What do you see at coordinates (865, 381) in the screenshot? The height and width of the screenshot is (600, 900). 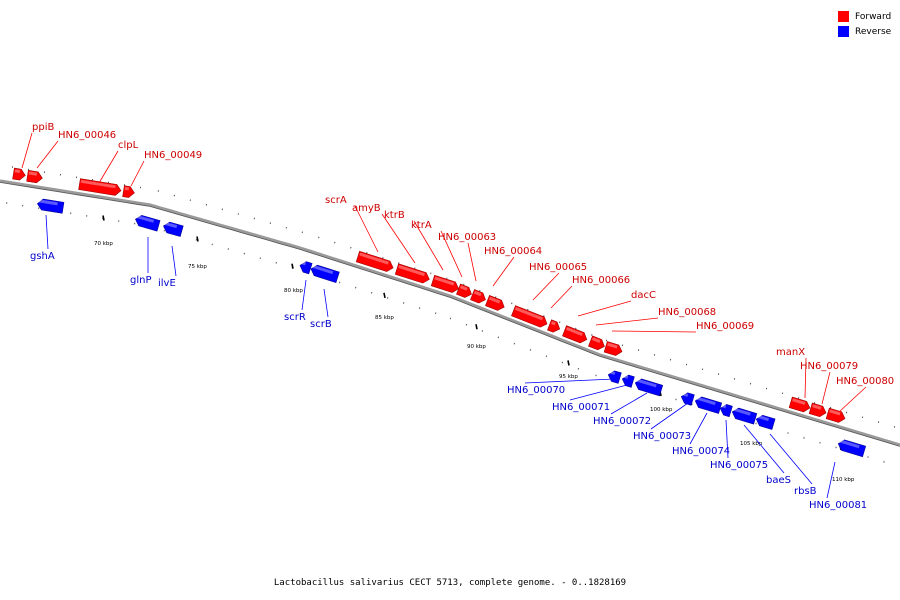 I see `gene-label-HN6_00080: HN6_00080` at bounding box center [865, 381].